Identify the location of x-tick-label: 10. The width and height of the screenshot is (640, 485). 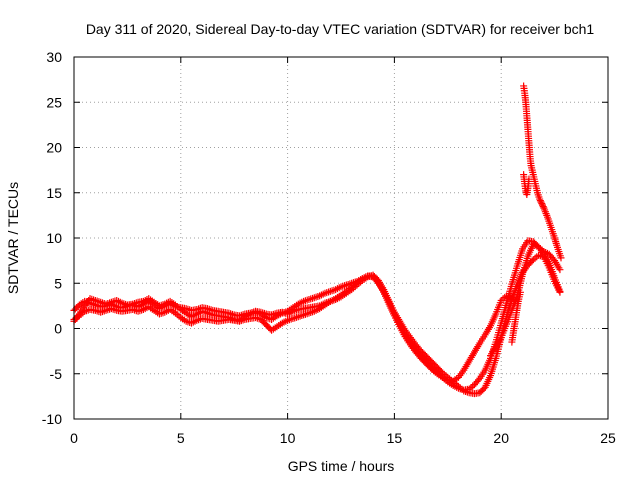
(288, 438).